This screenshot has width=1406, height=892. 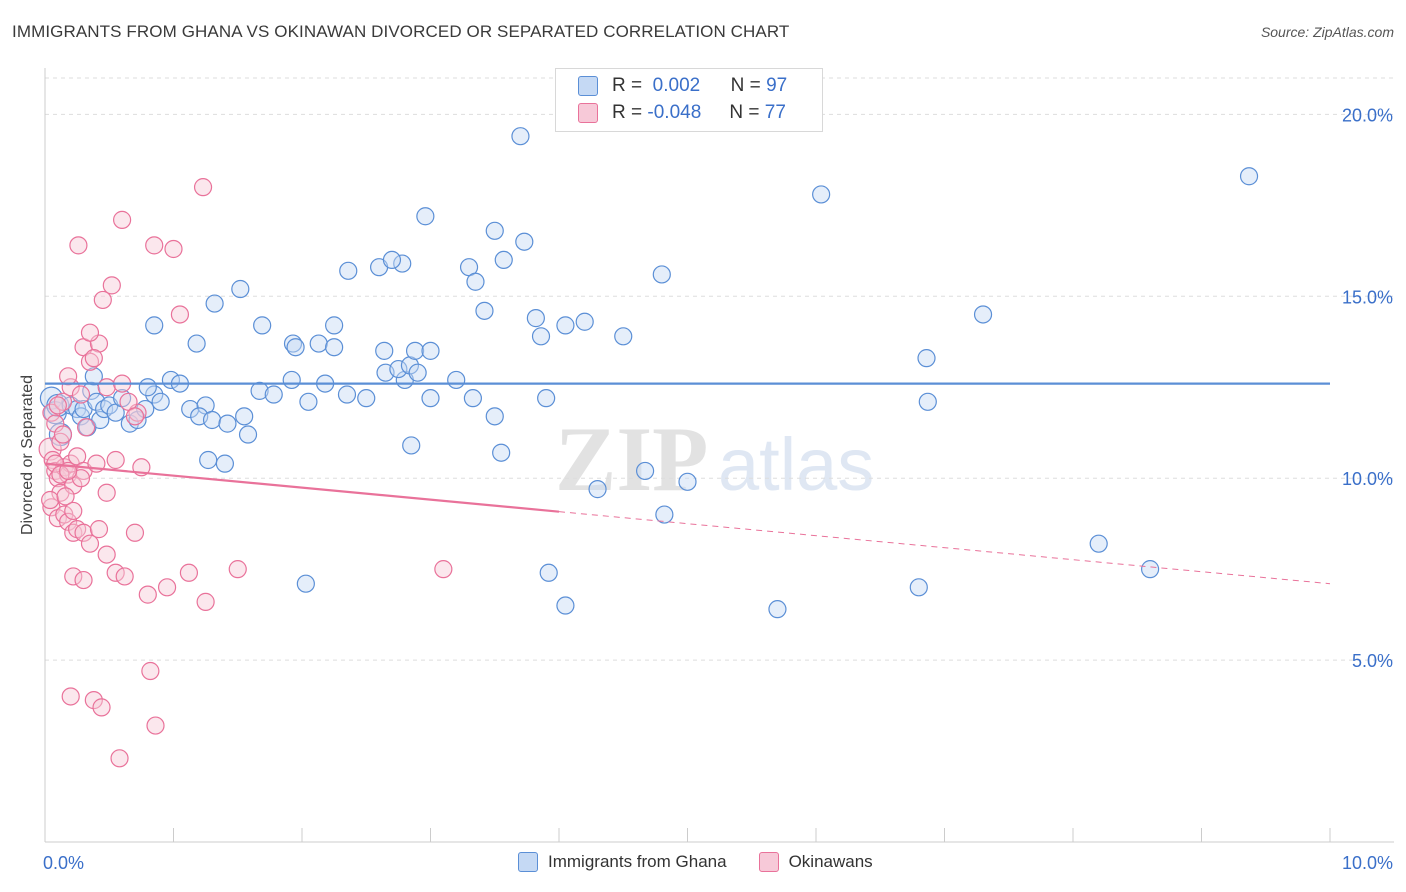 I want to click on r-value: -0.048, so click(x=674, y=112).